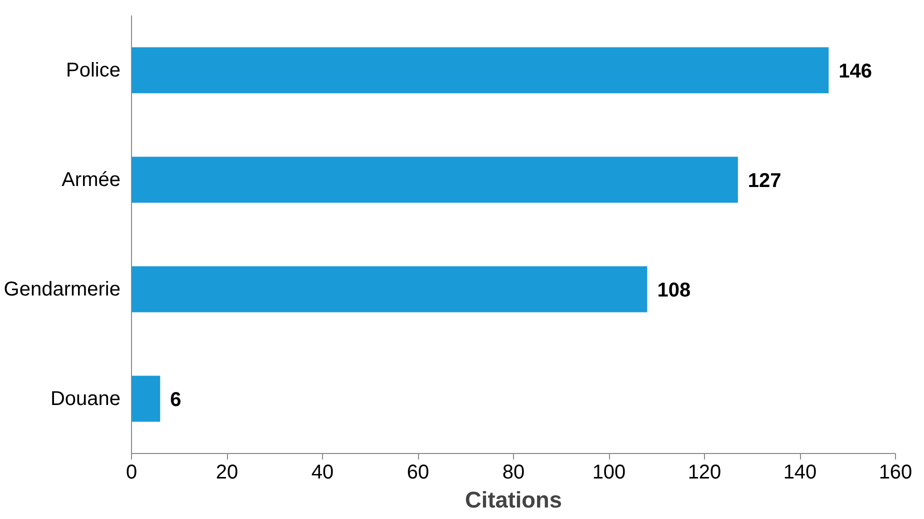  I want to click on x-axis-title: Citations, so click(513, 499).